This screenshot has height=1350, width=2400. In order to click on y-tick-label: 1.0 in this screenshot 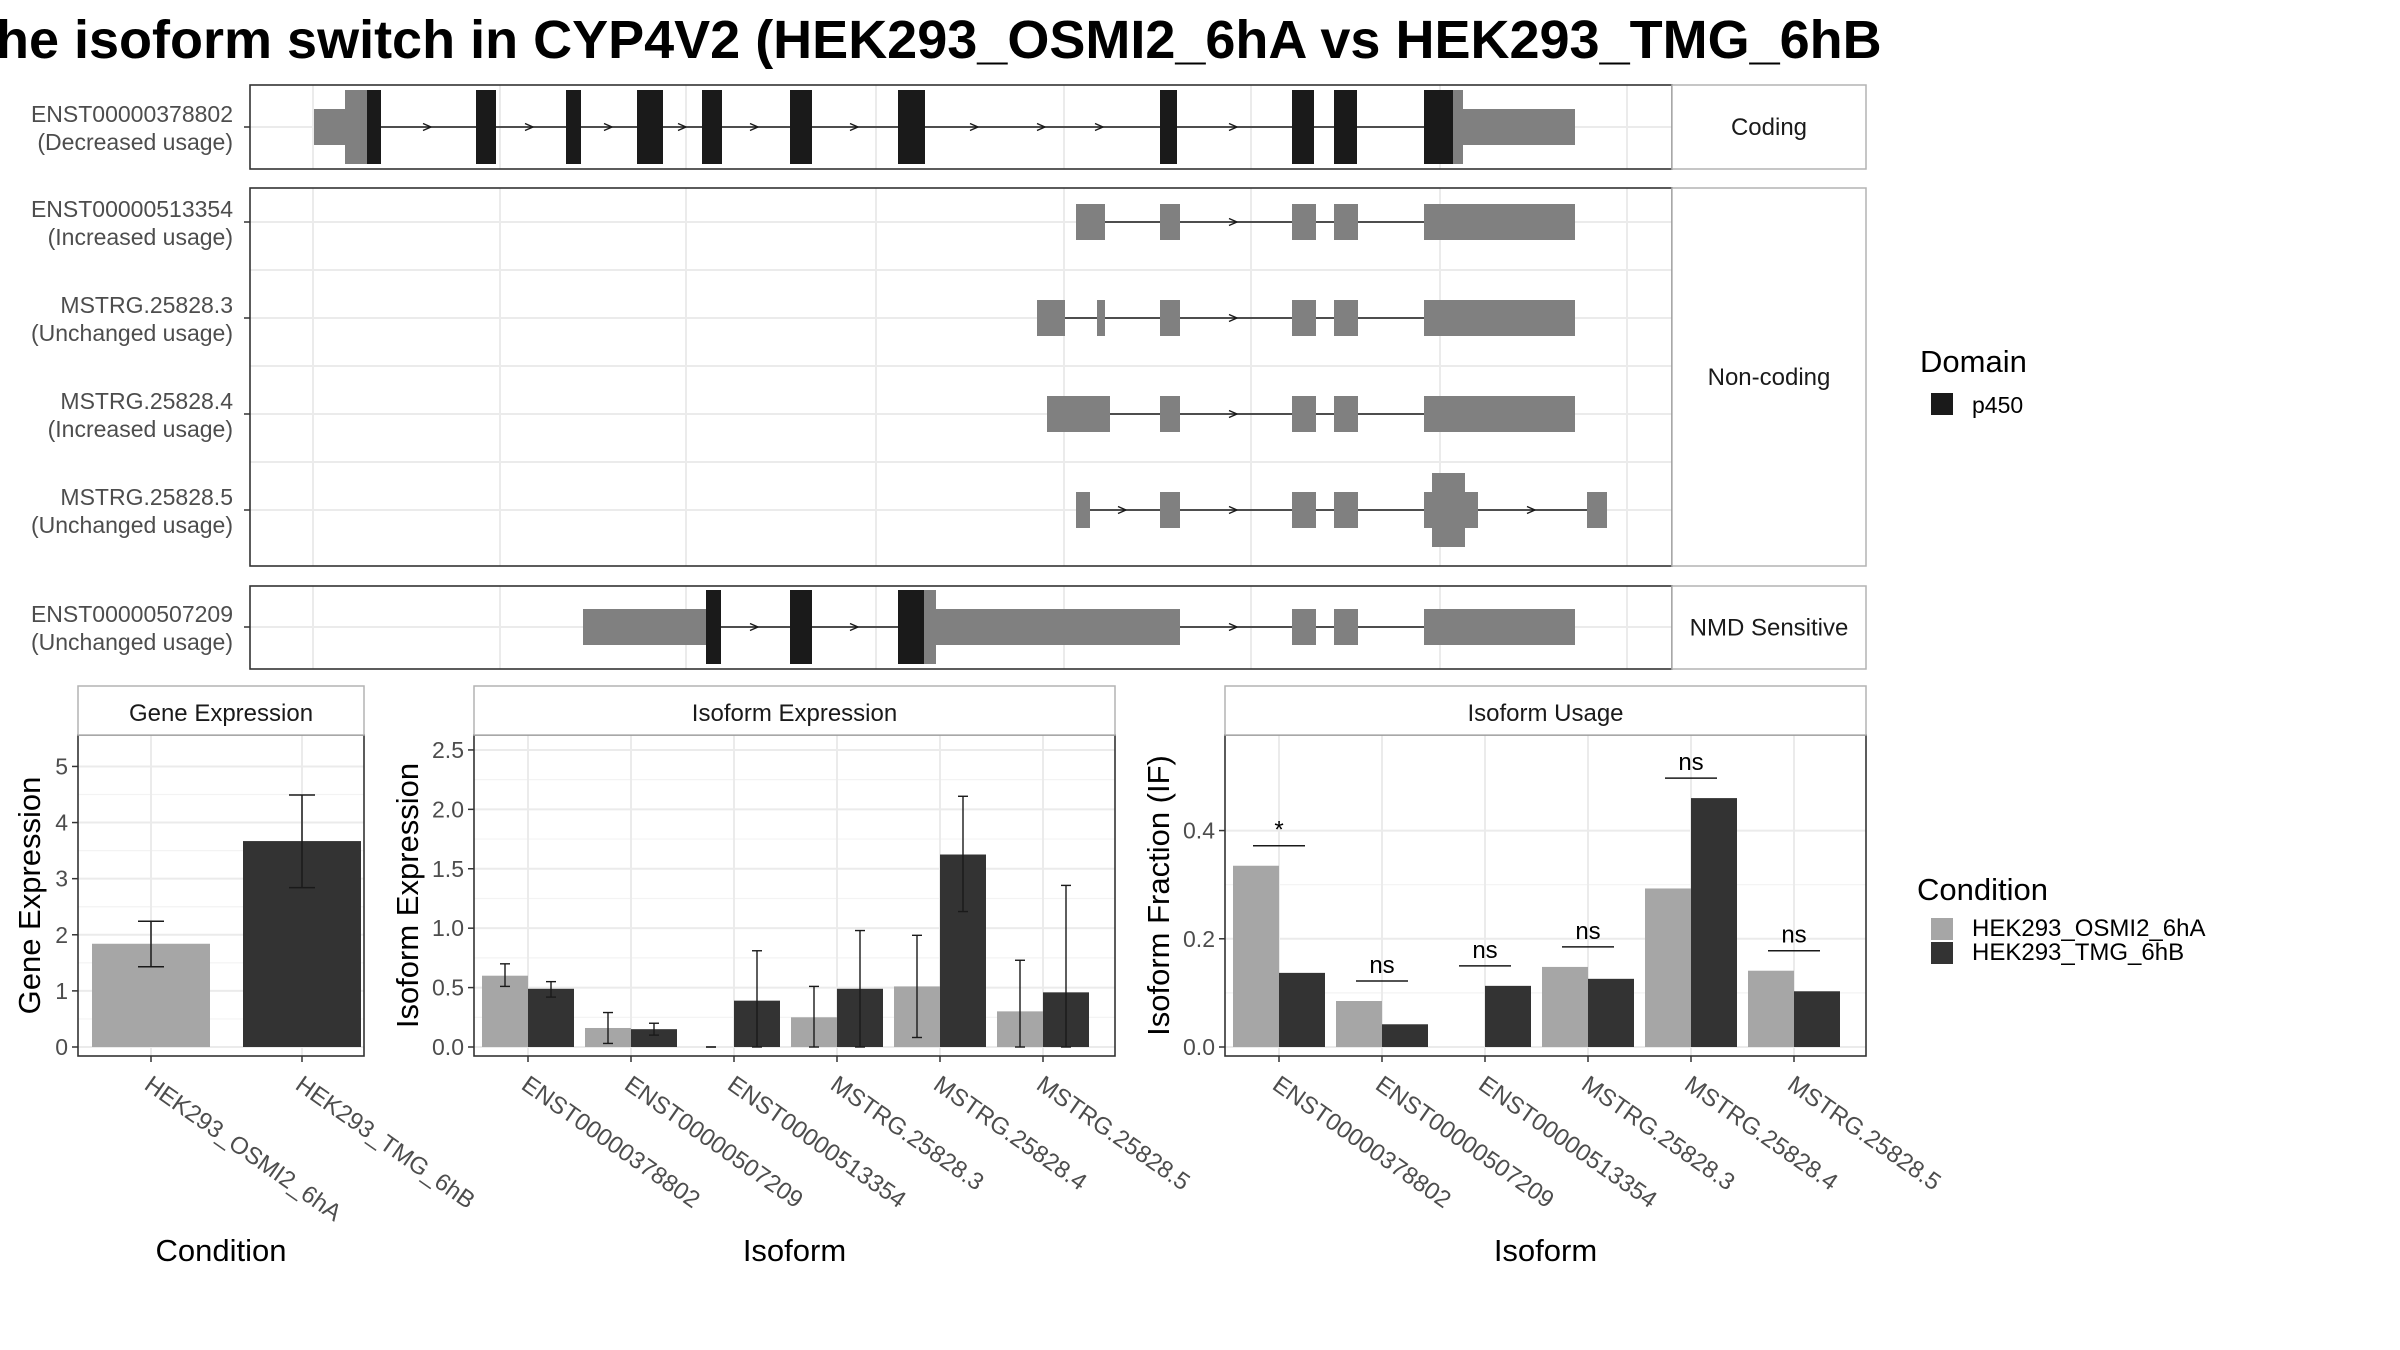, I will do `click(448, 928)`.